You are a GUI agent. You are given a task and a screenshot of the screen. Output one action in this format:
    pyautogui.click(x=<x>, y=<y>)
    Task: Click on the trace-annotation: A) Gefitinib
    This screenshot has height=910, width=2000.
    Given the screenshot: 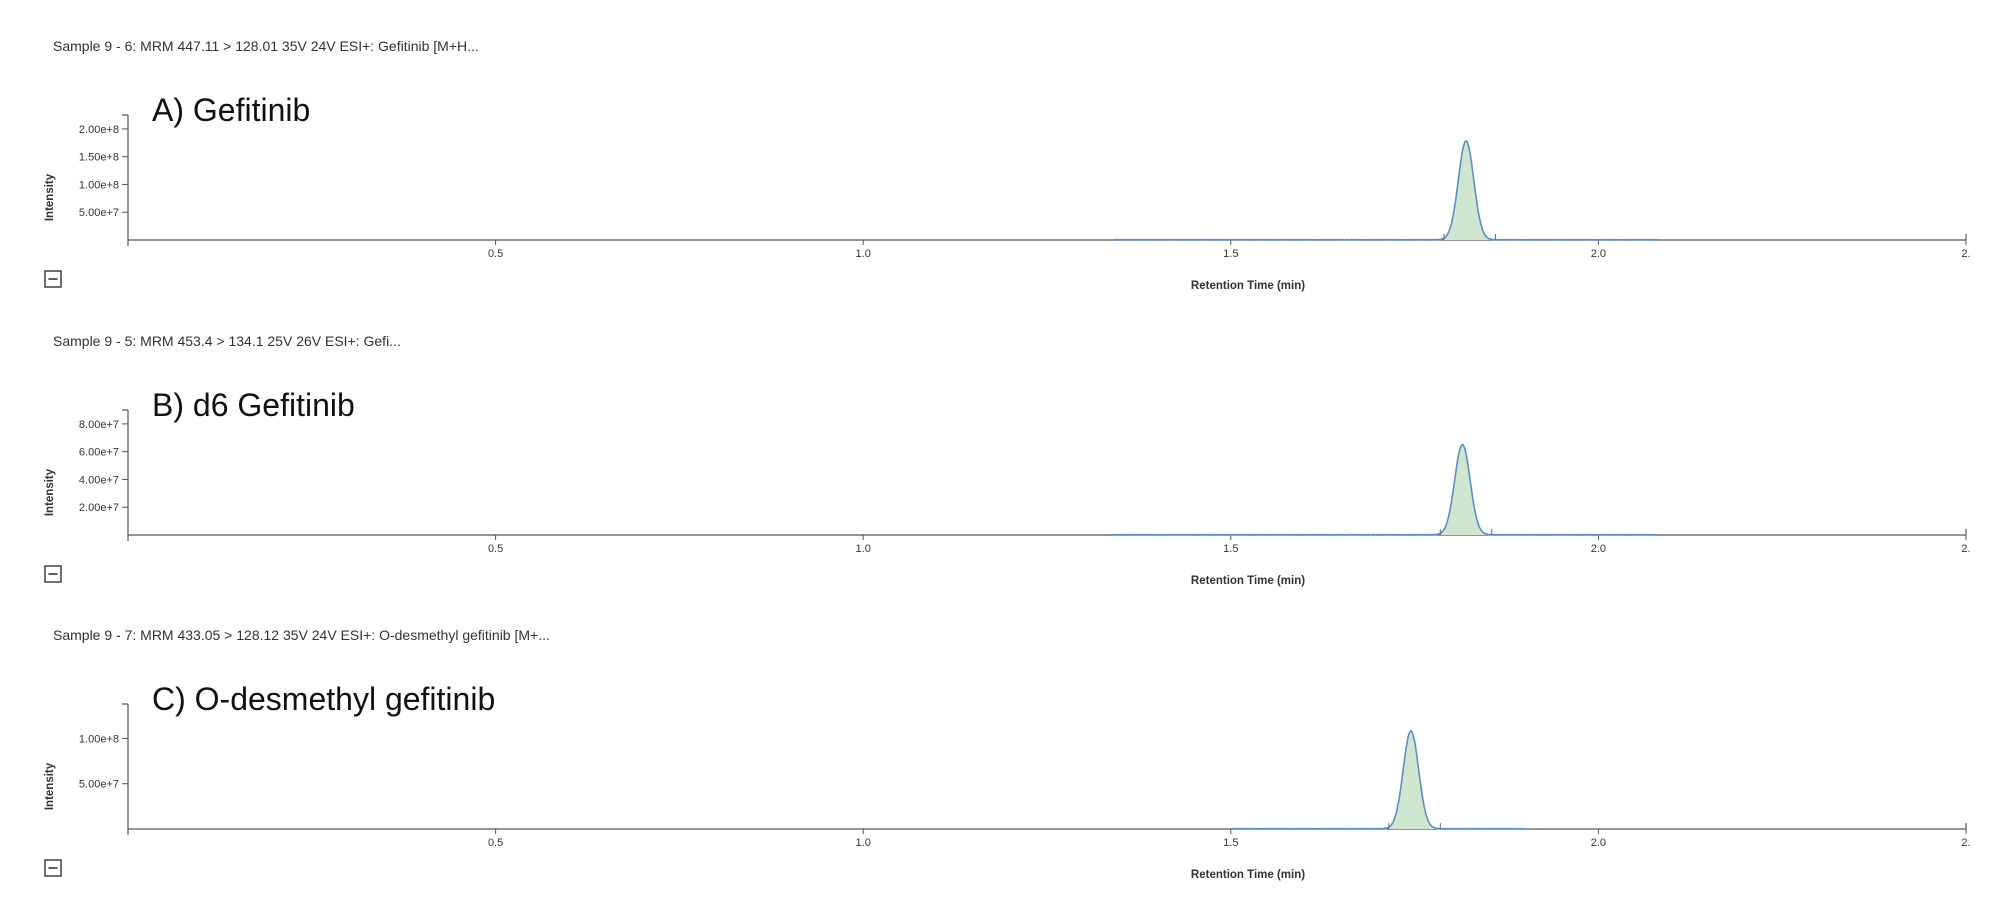 What is the action you would take?
    pyautogui.click(x=231, y=110)
    